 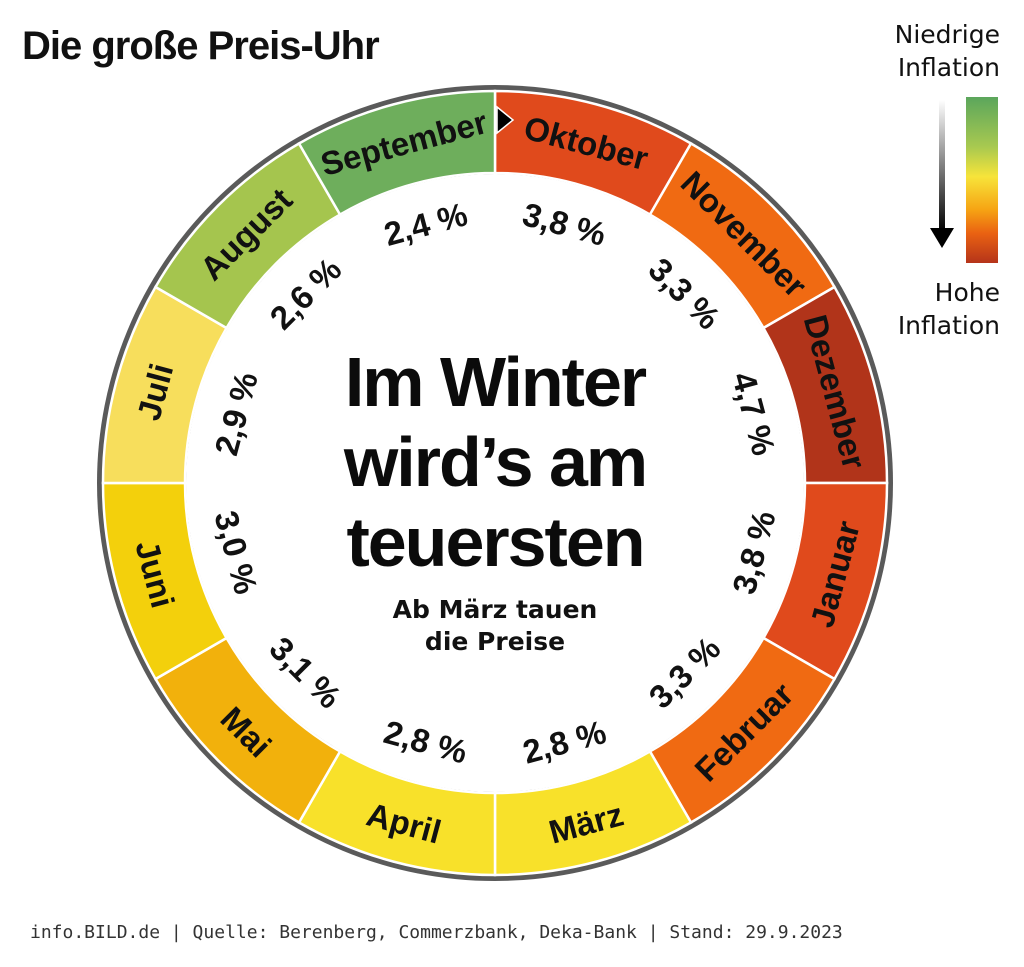 What do you see at coordinates (495, 609) in the screenshot?
I see `subline-line-1: Ab März tauen` at bounding box center [495, 609].